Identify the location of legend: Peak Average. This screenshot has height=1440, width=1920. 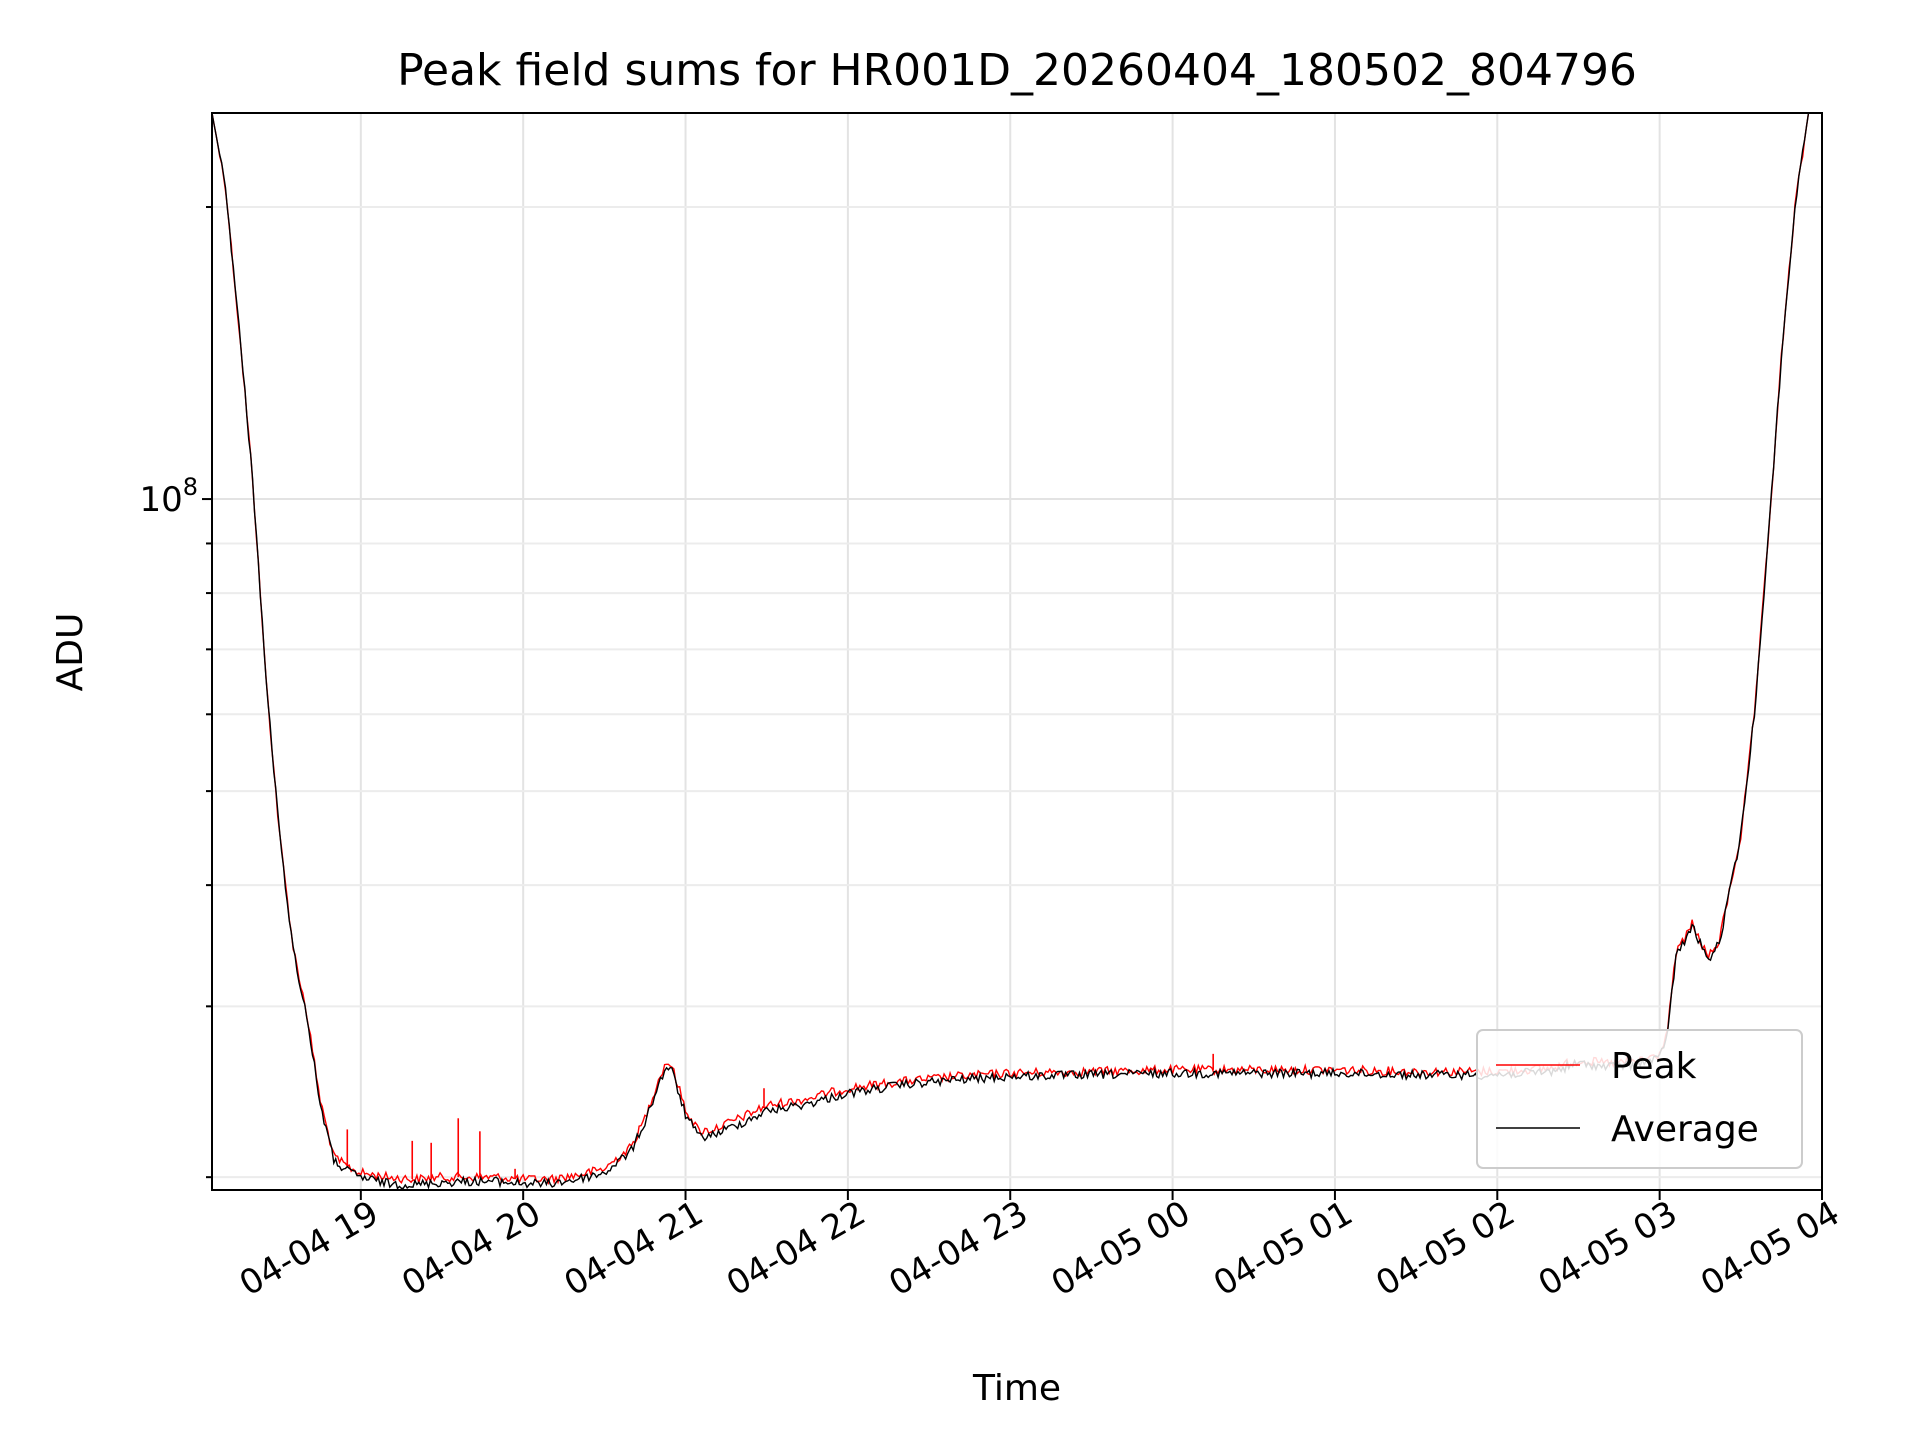
(1639, 1099).